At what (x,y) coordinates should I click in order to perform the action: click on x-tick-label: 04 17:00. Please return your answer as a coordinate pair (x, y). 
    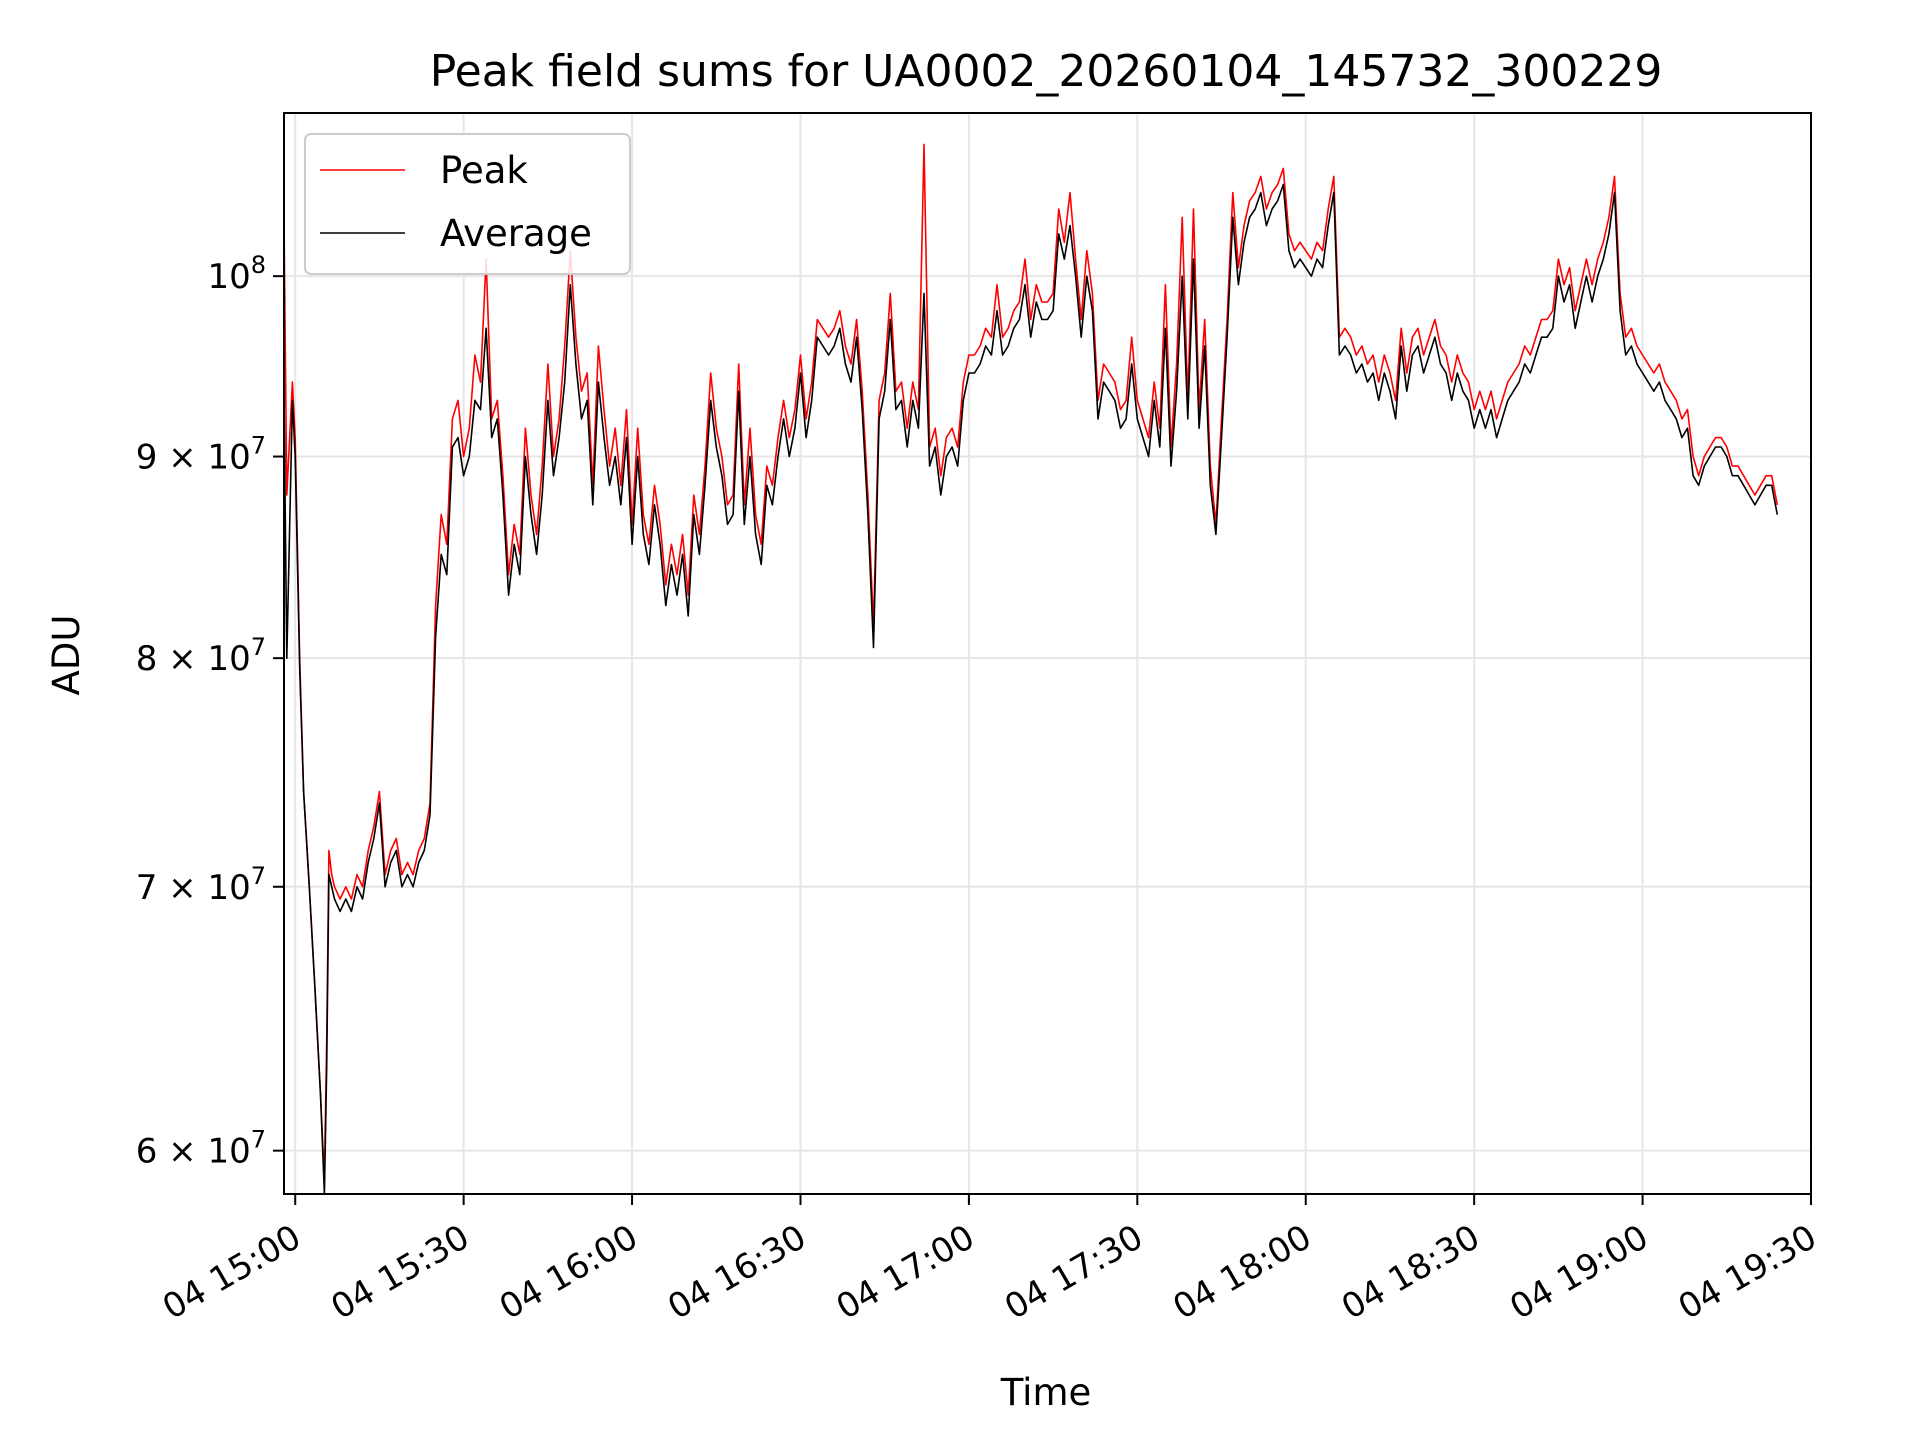
    Looking at the image, I should click on (906, 1272).